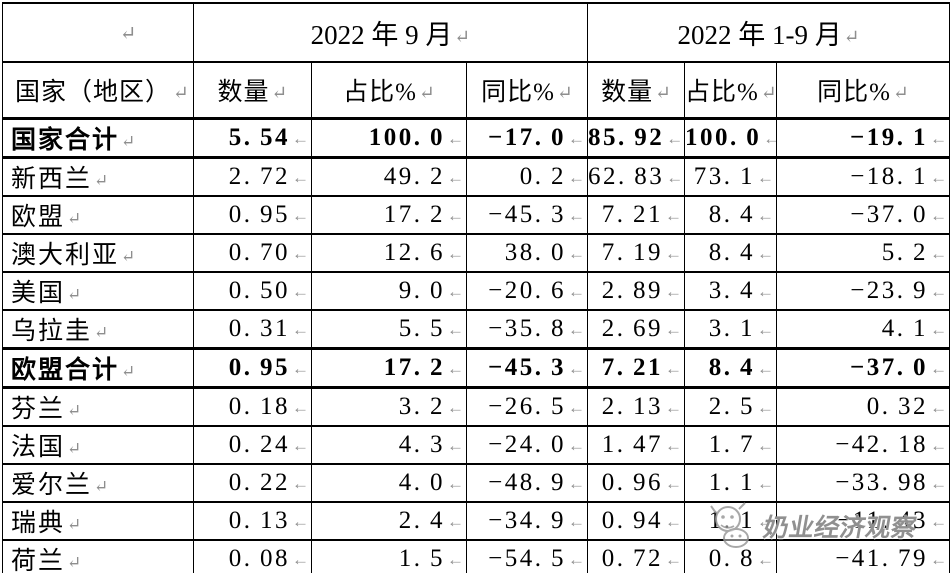 This screenshot has width=951, height=573. Describe the element at coordinates (389, 329) in the screenshot. I see `value-cell: 5. 5 ←` at that location.